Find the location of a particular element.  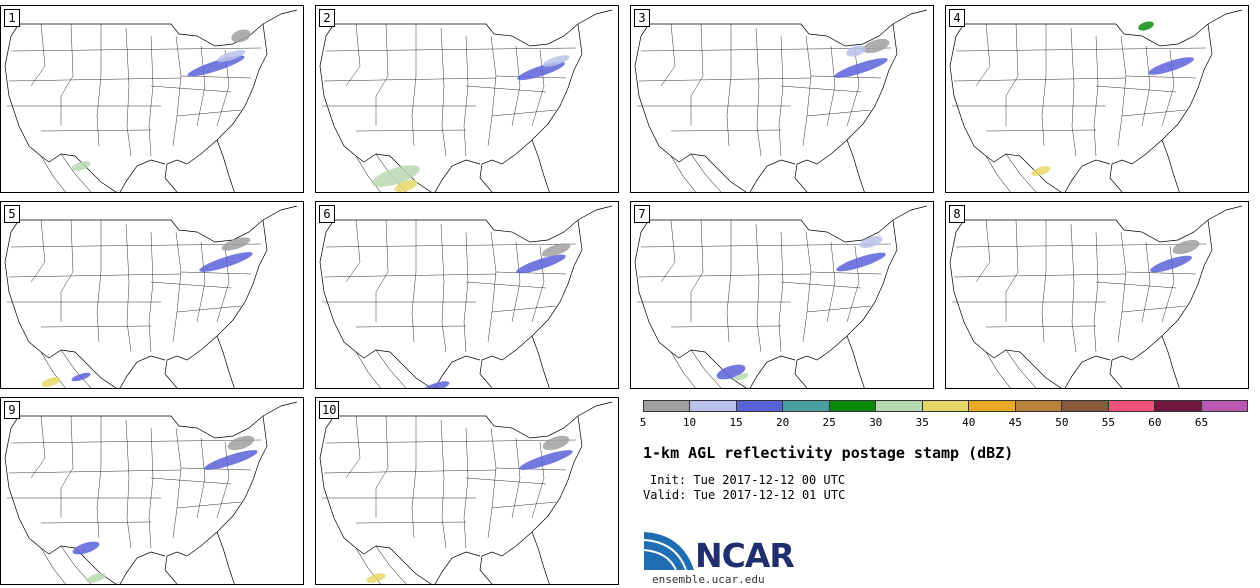

panel-number: 4 is located at coordinates (957, 18).